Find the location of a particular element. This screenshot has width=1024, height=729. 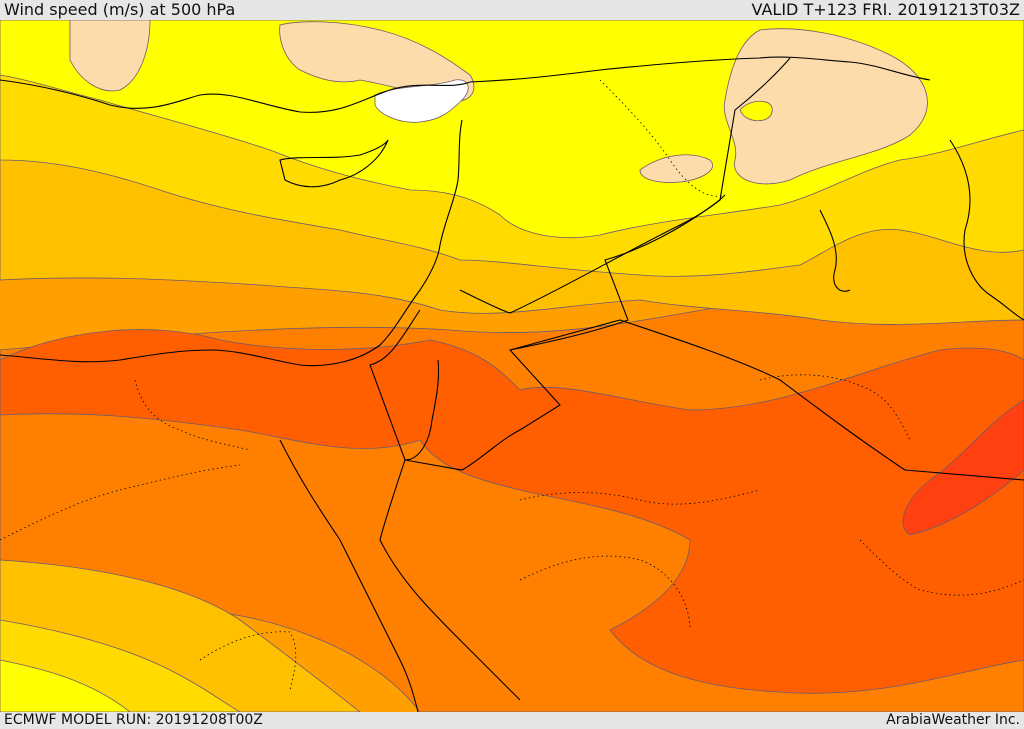

valid-time: VALID T+123 FRI. 20191213T03Z is located at coordinates (885, 9).